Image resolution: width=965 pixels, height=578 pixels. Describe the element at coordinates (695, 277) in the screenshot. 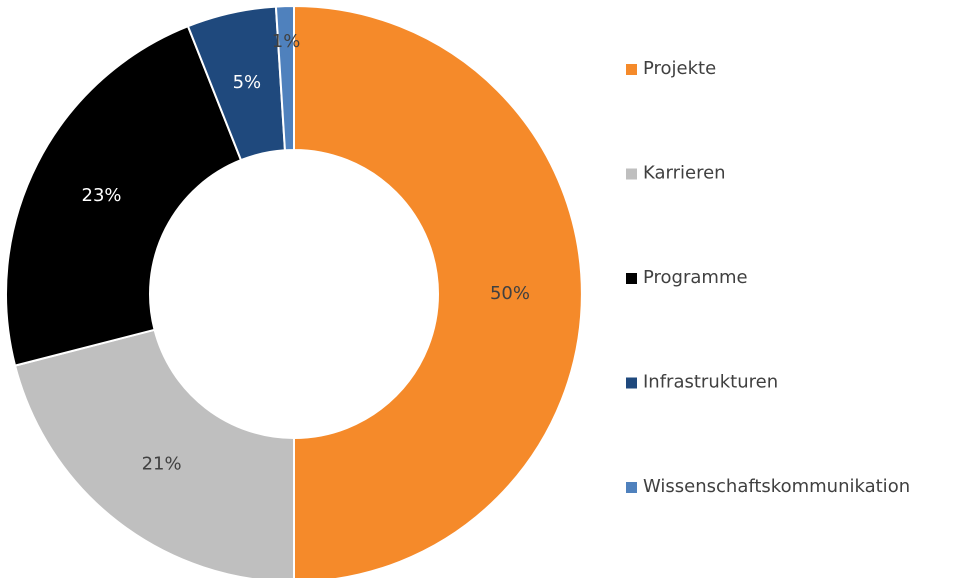

I see `legend-label: Programme` at that location.